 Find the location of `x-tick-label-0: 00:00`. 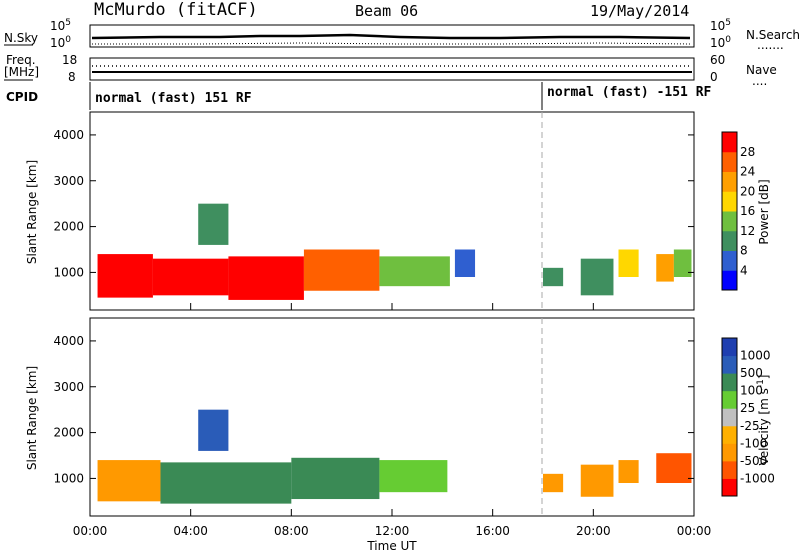

x-tick-label-0: 00:00 is located at coordinates (90, 531).